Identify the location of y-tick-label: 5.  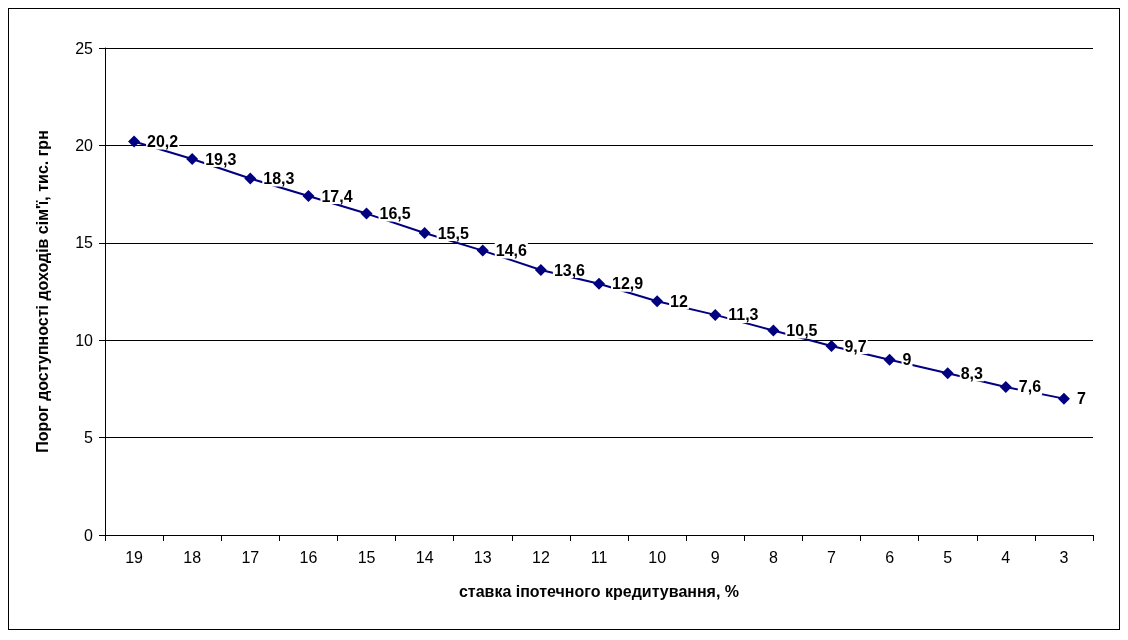
(89, 438).